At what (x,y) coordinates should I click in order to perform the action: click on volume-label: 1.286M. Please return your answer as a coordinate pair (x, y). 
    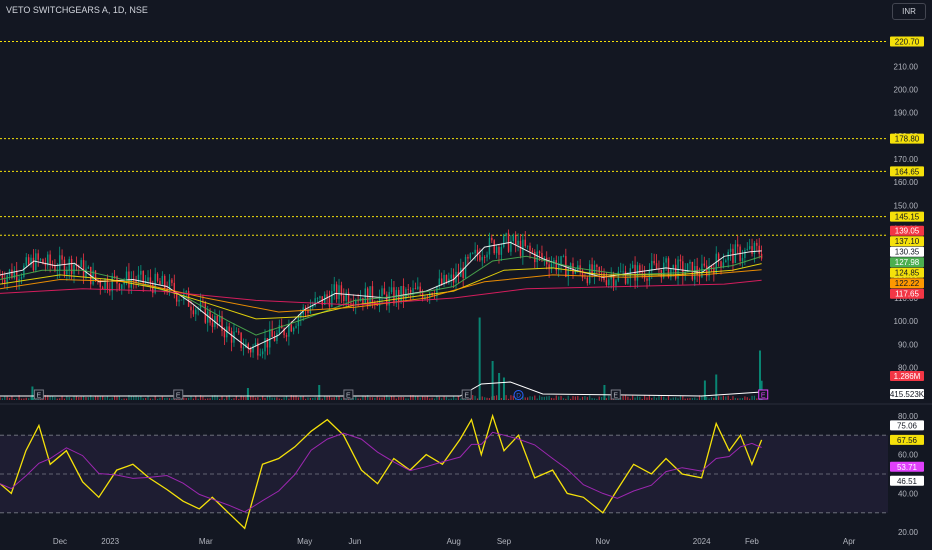
    Looking at the image, I should click on (907, 376).